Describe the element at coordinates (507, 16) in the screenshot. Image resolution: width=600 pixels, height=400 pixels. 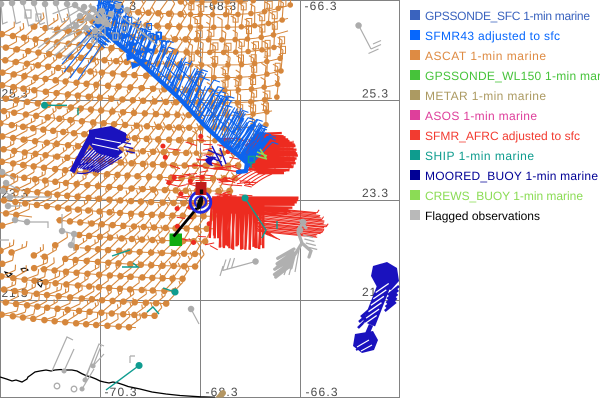
I see `svg-text: GPSSONDE_SFC 1-min marine` at that location.